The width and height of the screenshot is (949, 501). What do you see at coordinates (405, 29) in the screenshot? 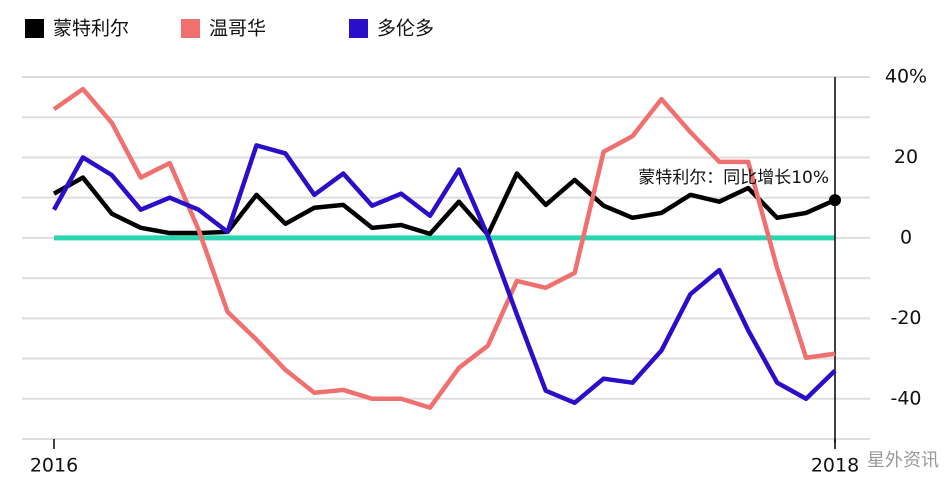
I see `legend-label: 多伦多` at bounding box center [405, 29].